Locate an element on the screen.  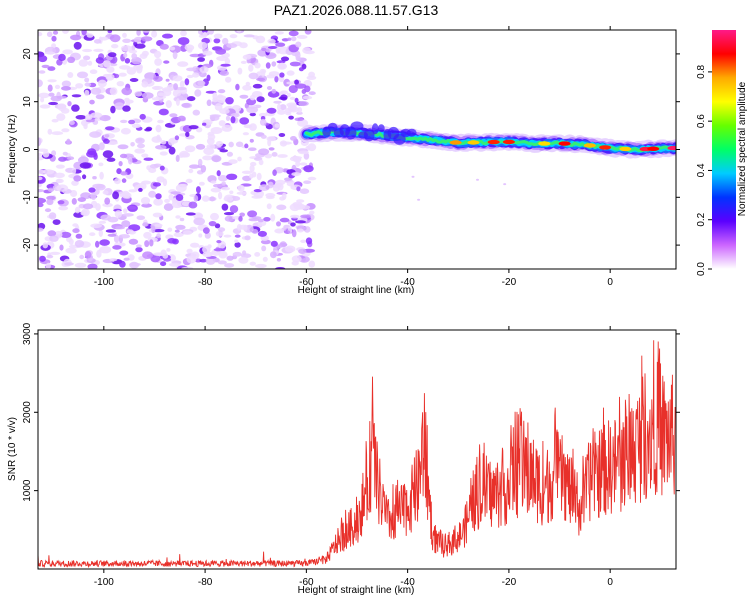
x-tick-label: -80 is located at coordinates (205, 582).